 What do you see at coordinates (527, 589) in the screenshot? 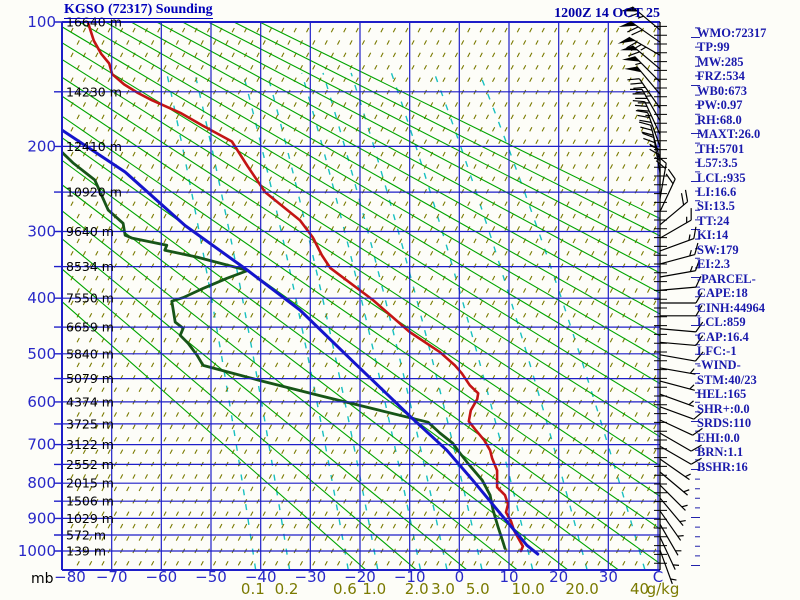
I see `mixing-ratio-label: 10.0` at bounding box center [527, 589].